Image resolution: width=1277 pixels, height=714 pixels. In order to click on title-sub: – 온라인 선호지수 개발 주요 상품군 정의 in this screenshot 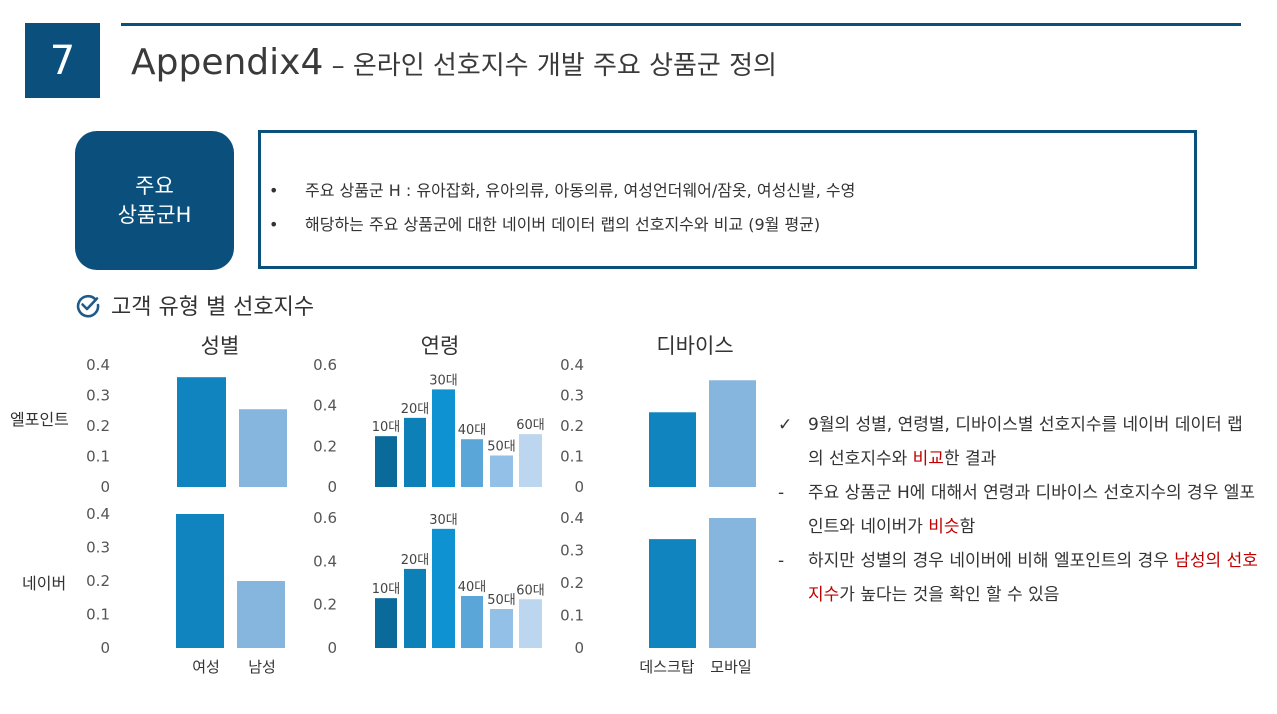, I will do `click(550, 66)`.